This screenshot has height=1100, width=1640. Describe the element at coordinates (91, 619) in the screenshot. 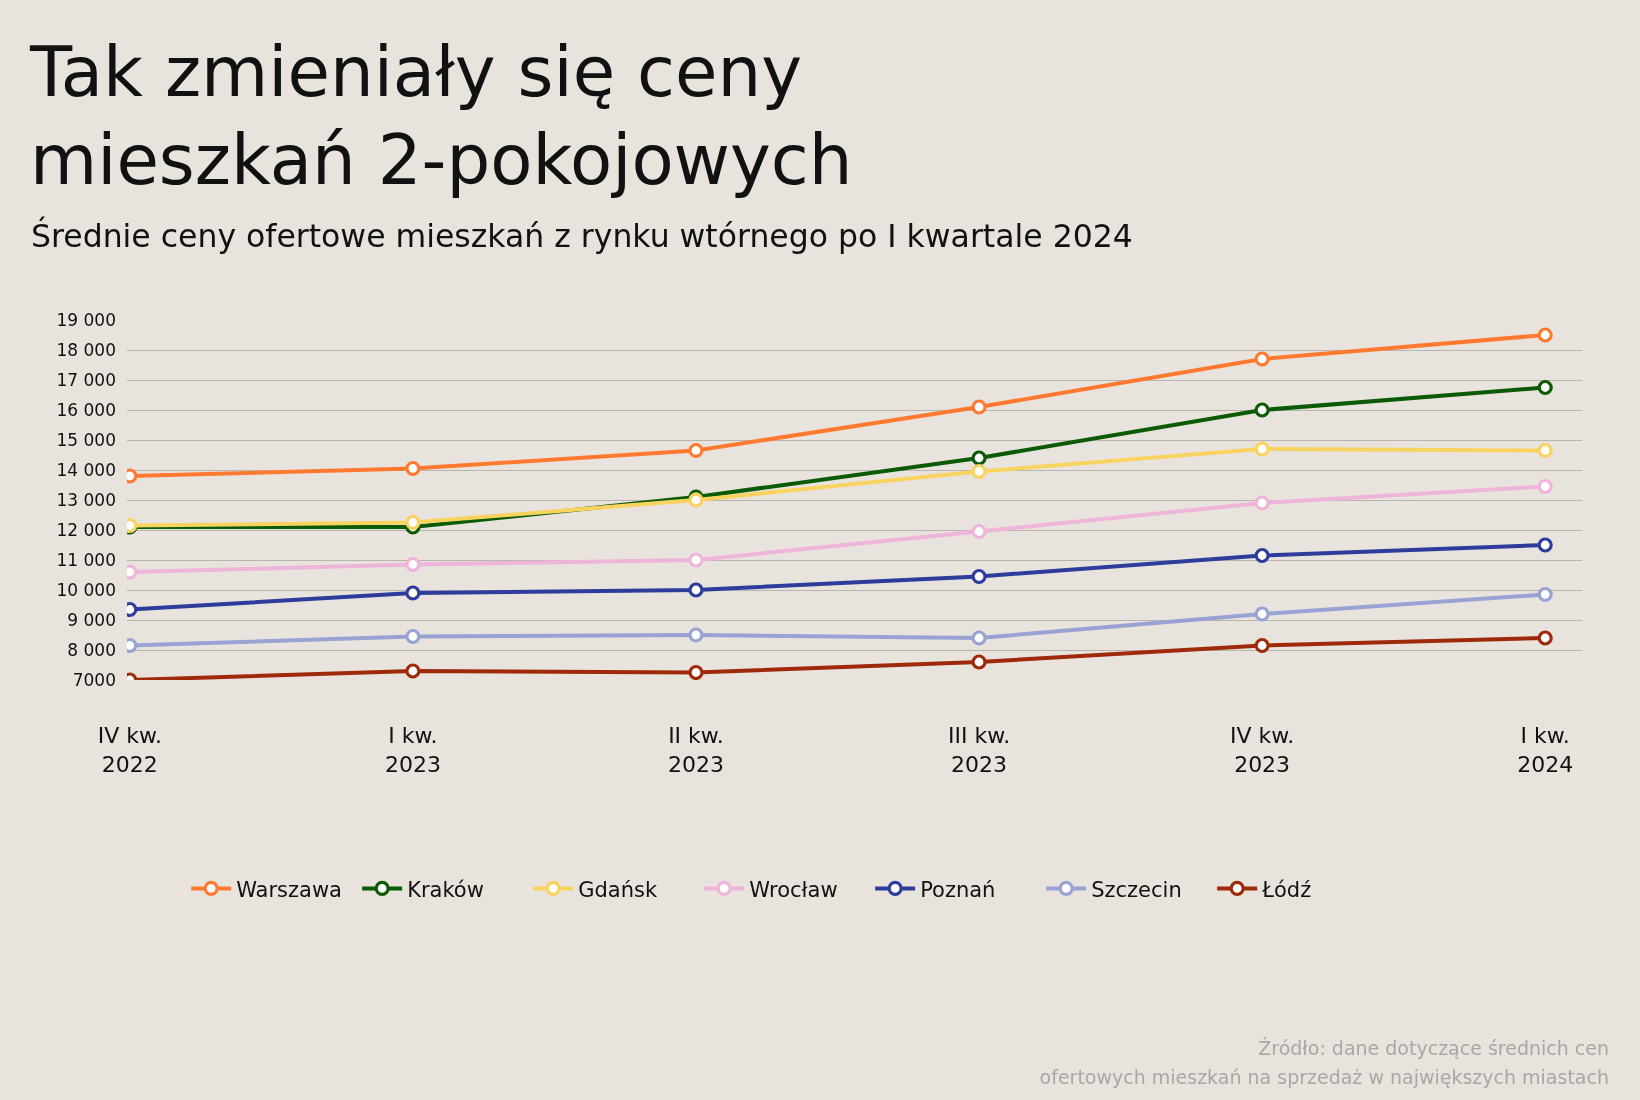

I see `y-tick-label: 9 000` at that location.